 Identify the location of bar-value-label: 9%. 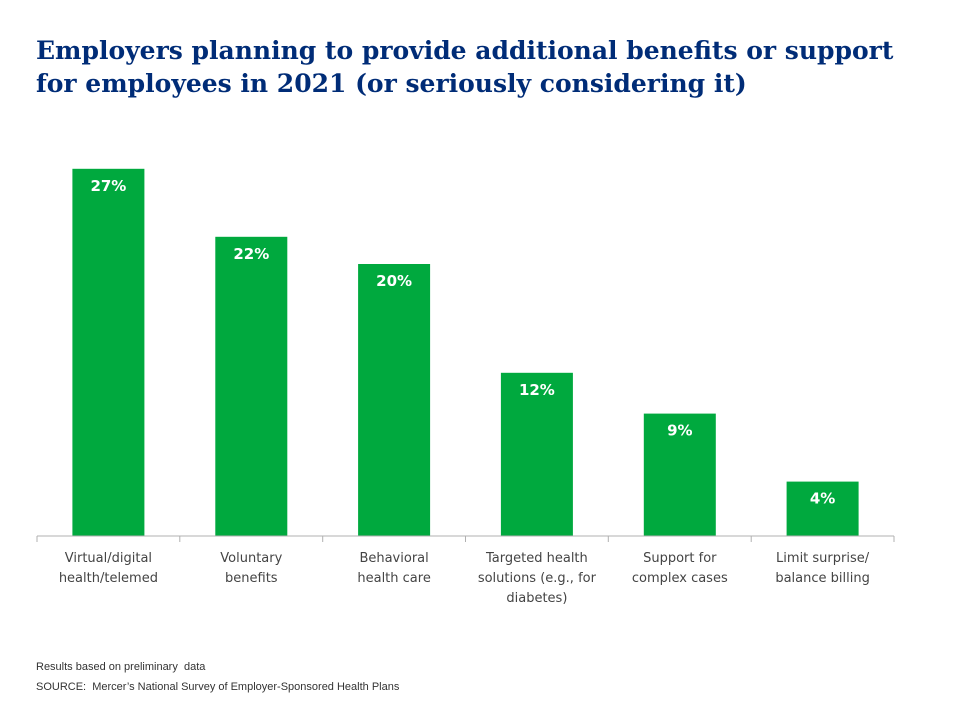
(679, 431).